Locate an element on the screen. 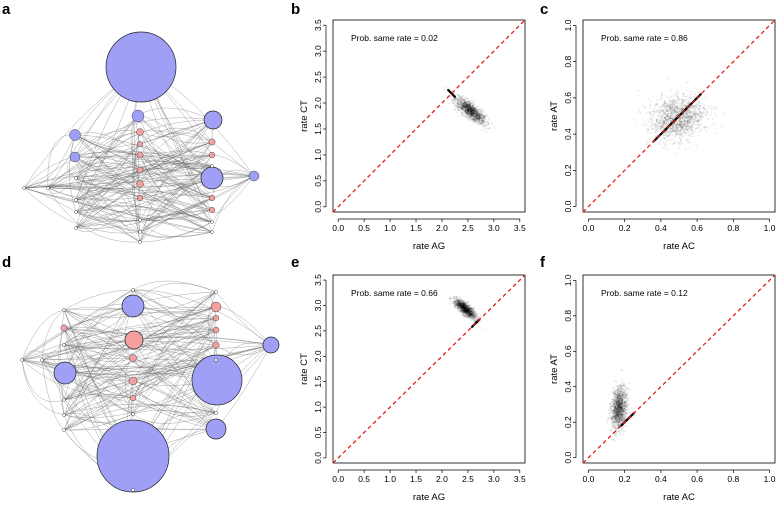 This screenshot has height=505, width=778. y-tick-label: 0.5 is located at coordinates (318, 181).